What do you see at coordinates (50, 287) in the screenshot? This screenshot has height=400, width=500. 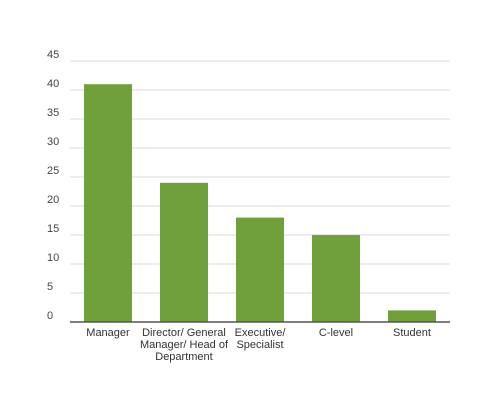 I see `y-tick-label: 5` at bounding box center [50, 287].